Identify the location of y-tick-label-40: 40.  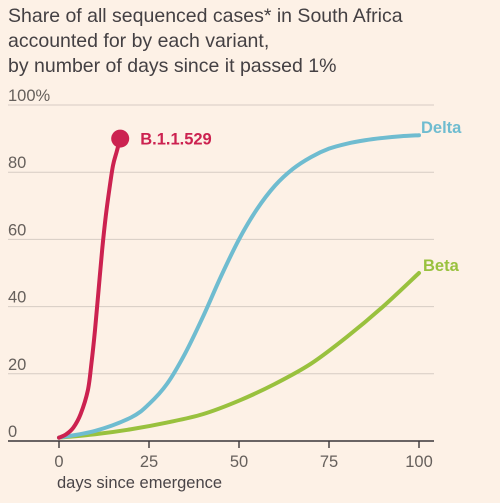
(17, 298).